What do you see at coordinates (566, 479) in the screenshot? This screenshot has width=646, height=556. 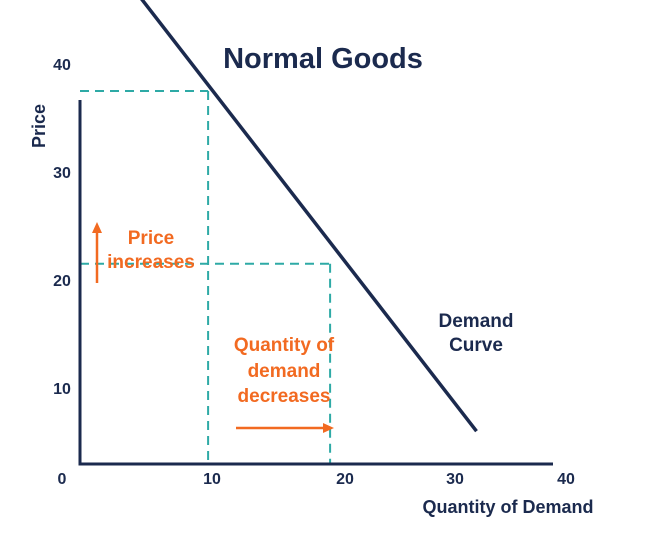 I see `x-tick-label: 40` at bounding box center [566, 479].